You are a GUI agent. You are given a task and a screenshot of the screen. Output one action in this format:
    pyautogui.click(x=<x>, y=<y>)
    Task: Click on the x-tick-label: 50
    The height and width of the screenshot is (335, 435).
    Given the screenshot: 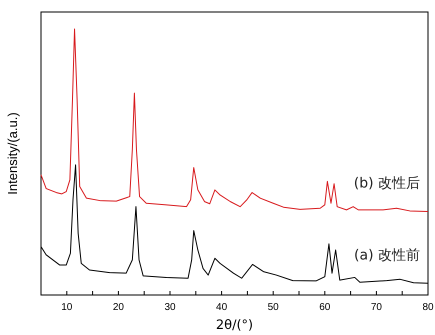 What is the action you would take?
    pyautogui.click(x=274, y=307)
    